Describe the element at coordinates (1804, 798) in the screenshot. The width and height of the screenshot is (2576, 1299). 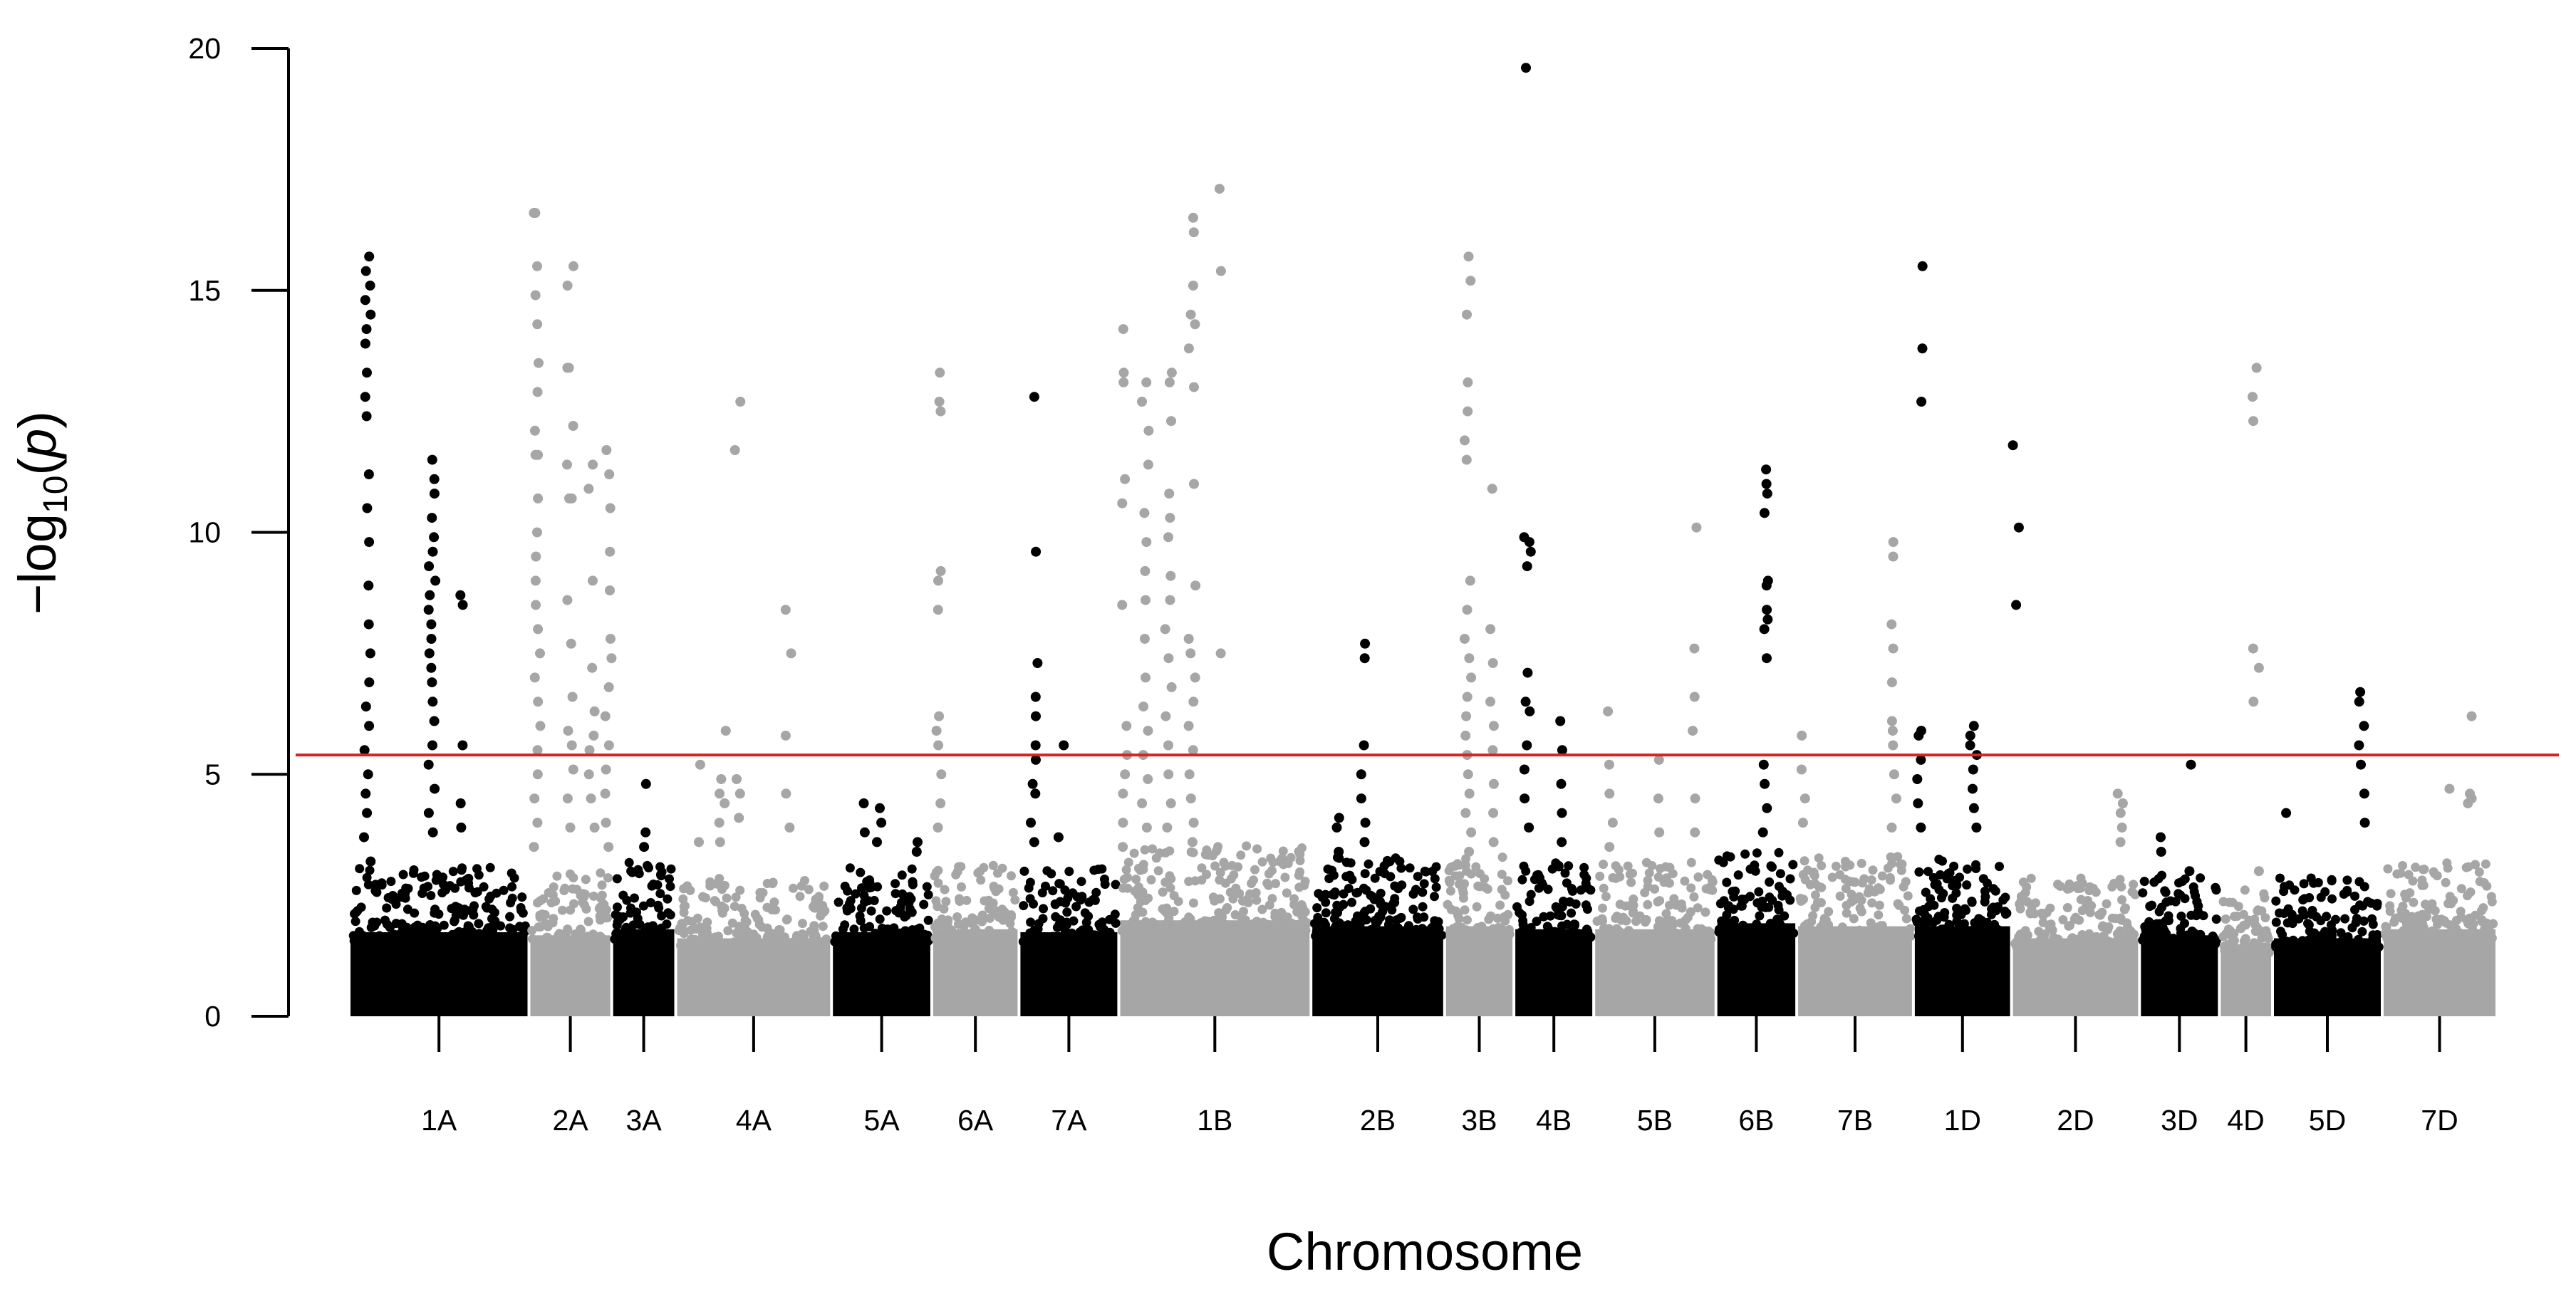
I see `peak-point-7B` at that location.